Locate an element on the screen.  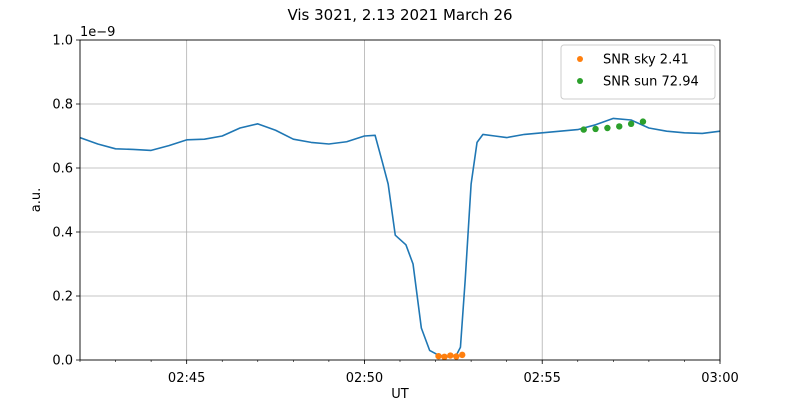
y-tick-label: 0.8 is located at coordinates (62, 105).